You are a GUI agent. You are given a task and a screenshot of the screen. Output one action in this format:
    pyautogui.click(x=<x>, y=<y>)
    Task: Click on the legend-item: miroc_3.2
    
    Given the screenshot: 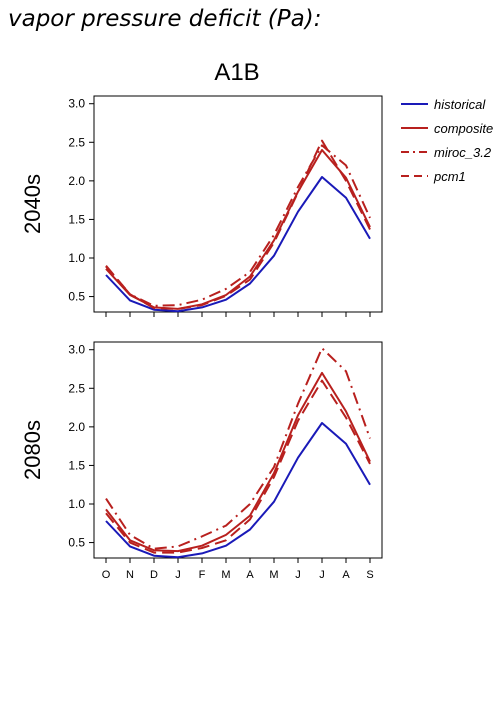 What is the action you would take?
    pyautogui.click(x=446, y=152)
    